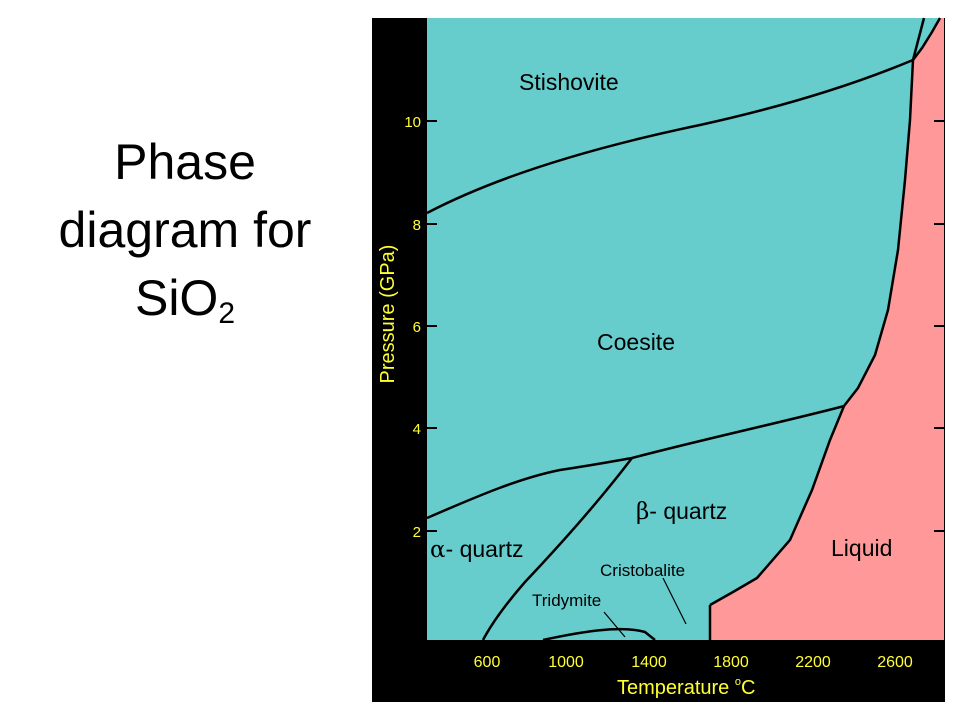 The height and width of the screenshot is (720, 960). What do you see at coordinates (813, 662) in the screenshot?
I see `x-tick-label-2200: 2200` at bounding box center [813, 662].